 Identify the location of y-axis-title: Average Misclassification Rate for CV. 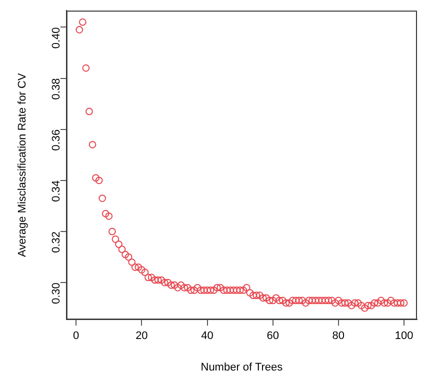
(22, 165).